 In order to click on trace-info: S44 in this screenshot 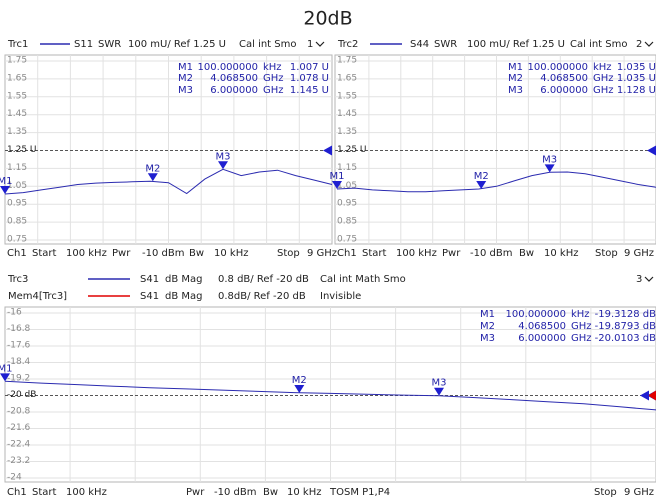, I will do `click(419, 44)`.